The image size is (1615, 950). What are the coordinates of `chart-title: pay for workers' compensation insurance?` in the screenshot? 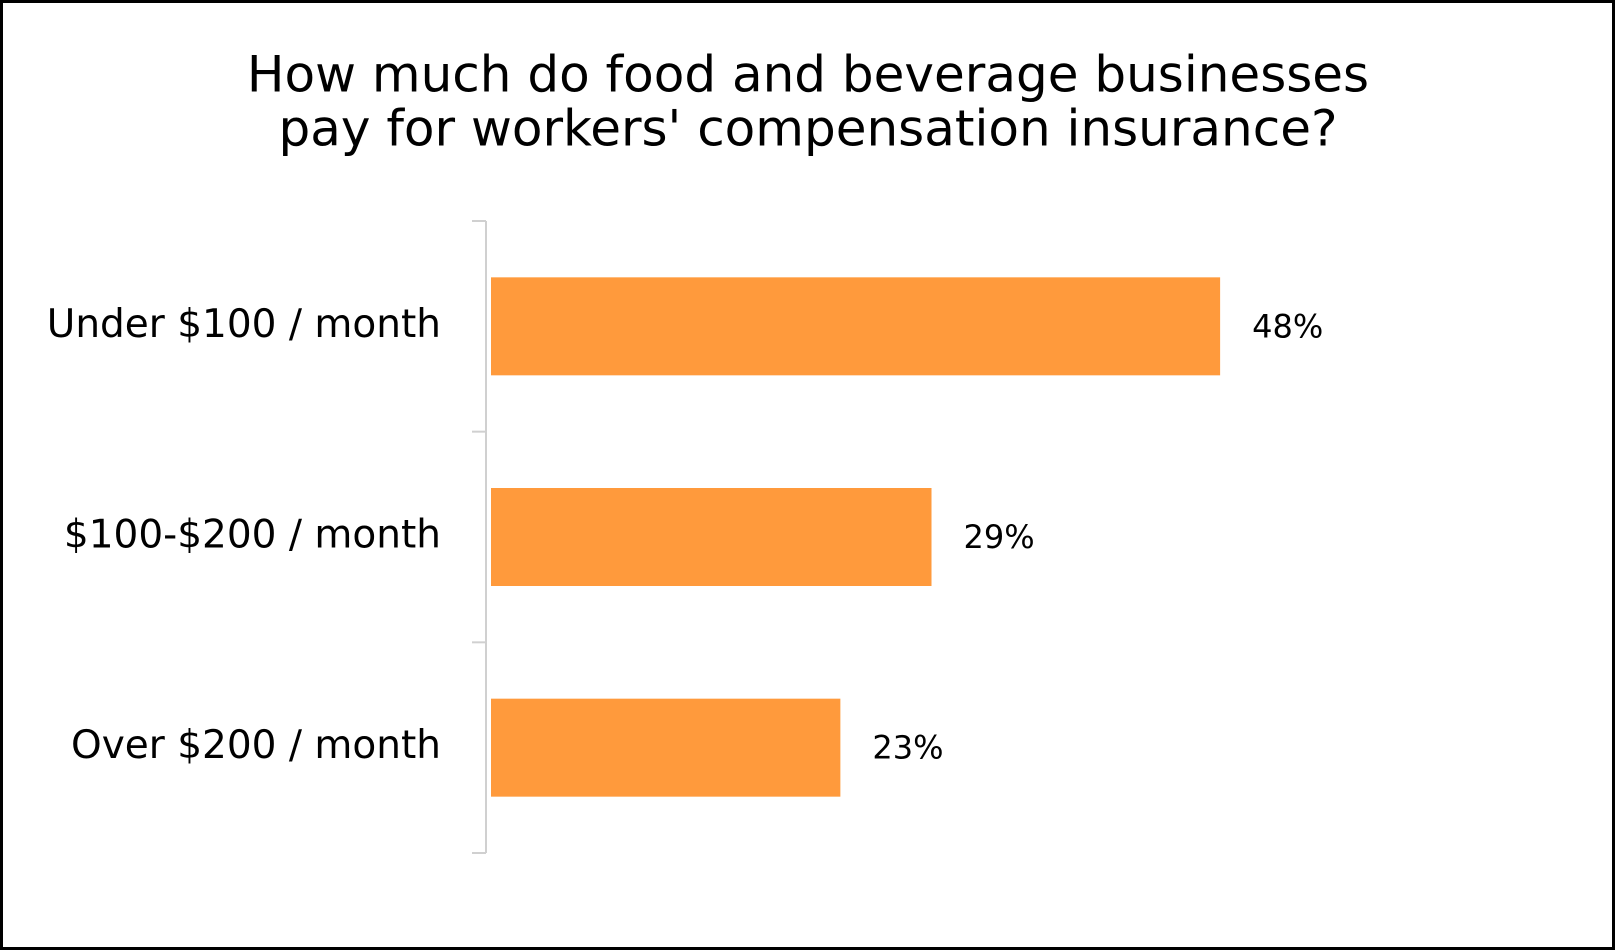 It's located at (807, 129).